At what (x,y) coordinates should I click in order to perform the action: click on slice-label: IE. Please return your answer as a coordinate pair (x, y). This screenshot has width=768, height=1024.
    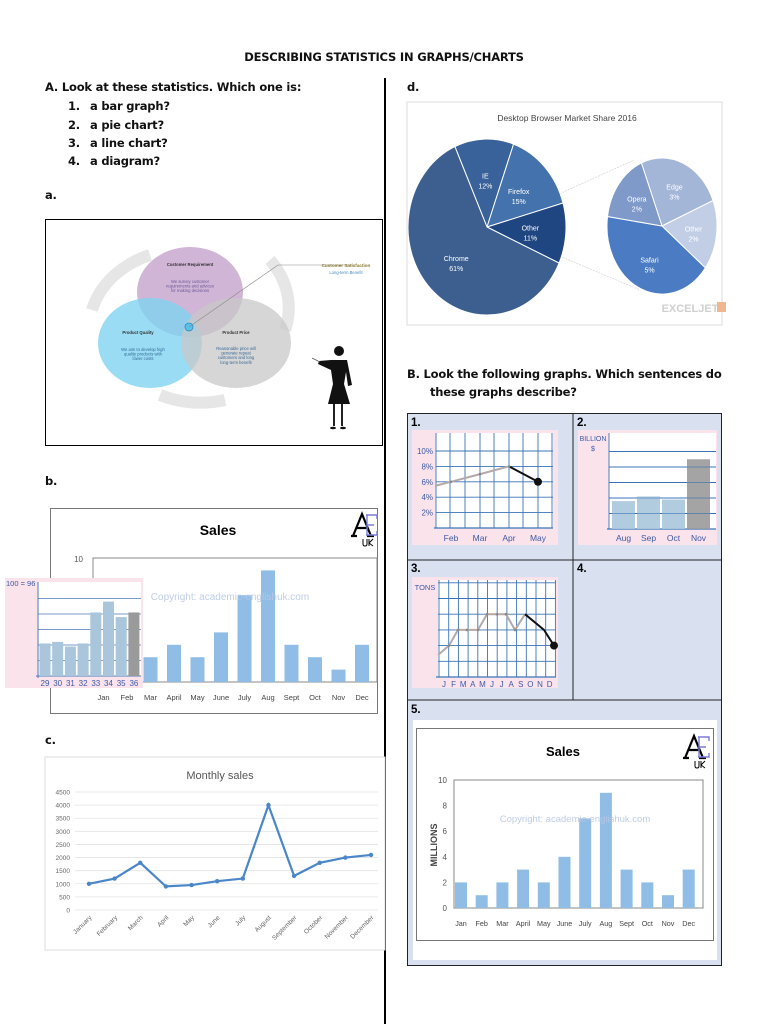
    Looking at the image, I should click on (485, 177).